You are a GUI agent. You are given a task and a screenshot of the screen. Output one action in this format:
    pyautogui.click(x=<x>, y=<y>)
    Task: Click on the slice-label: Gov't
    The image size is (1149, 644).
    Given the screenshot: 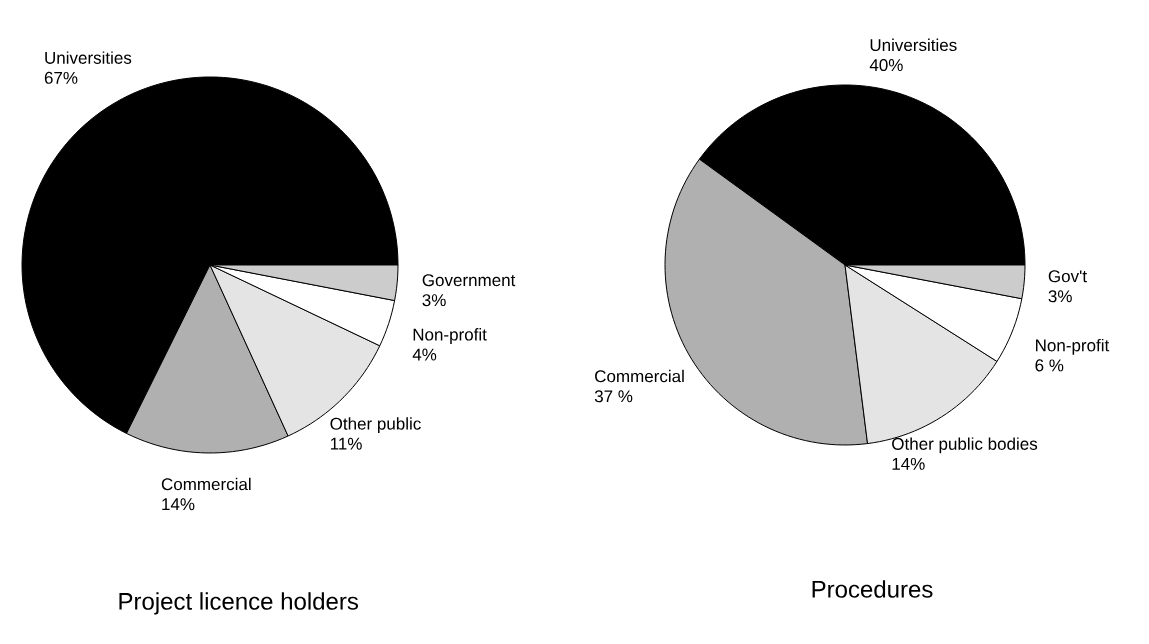 What is the action you would take?
    pyautogui.click(x=1067, y=276)
    